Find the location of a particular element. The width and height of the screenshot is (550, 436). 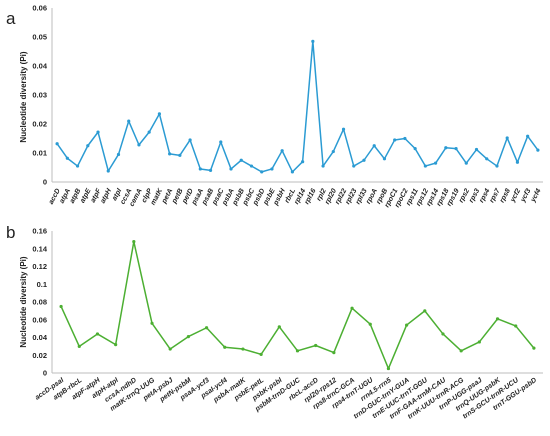

b-ytick-label: 0 is located at coordinates (45, 373).